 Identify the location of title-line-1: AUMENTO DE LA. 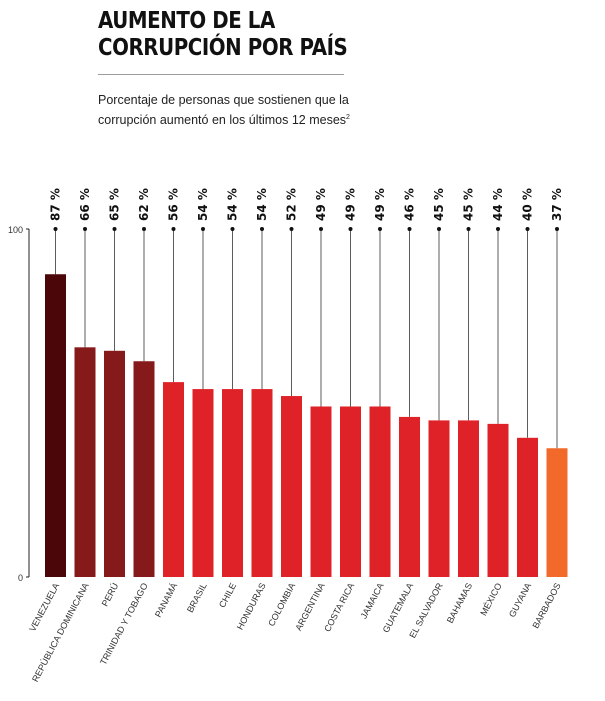
(186, 21).